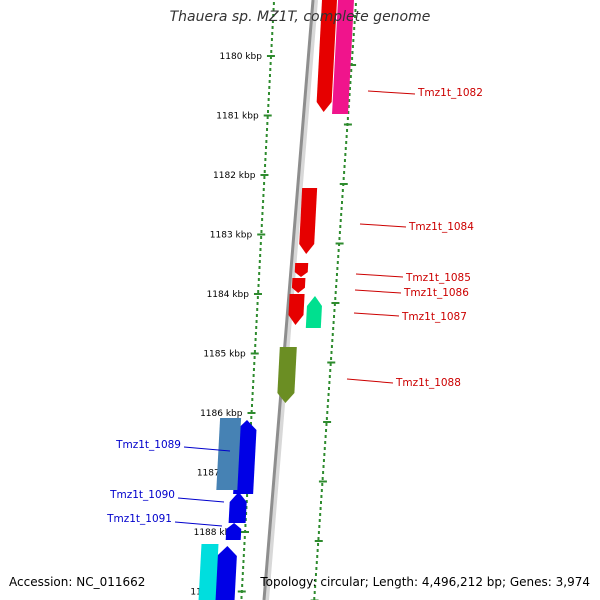 This screenshot has height=600, width=600. I want to click on gene-label: Tmz1t_1089, so click(148, 445).